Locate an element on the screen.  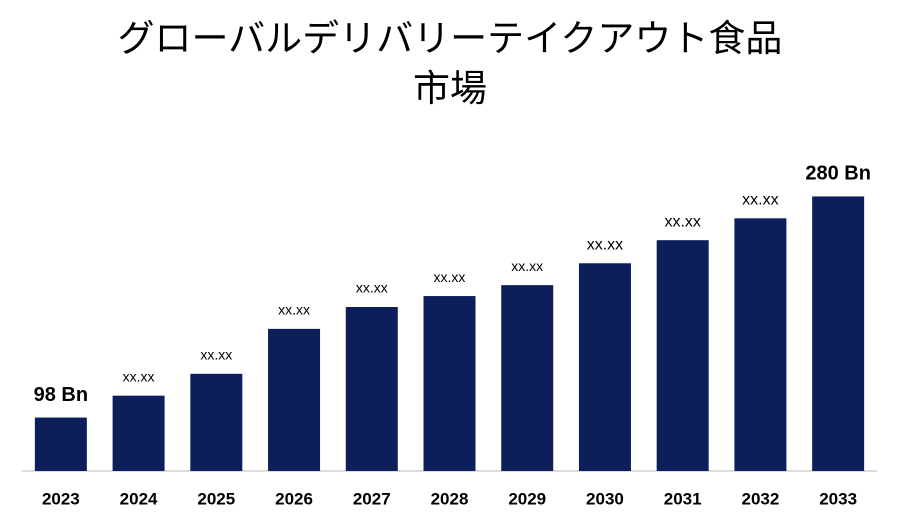
x-tick-label: 2031 is located at coordinates (683, 498).